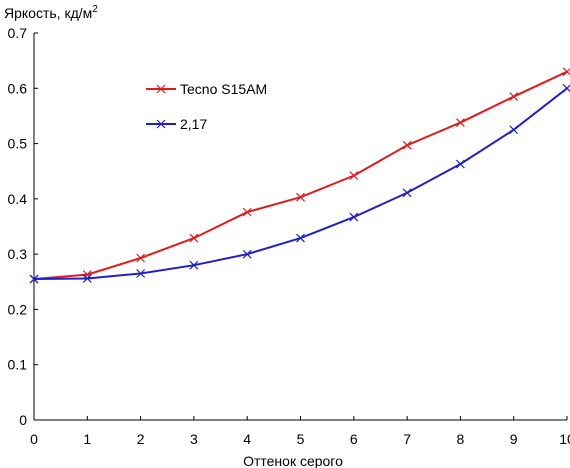  Describe the element at coordinates (564, 439) in the screenshot. I see `x-tick-label: 10` at that location.